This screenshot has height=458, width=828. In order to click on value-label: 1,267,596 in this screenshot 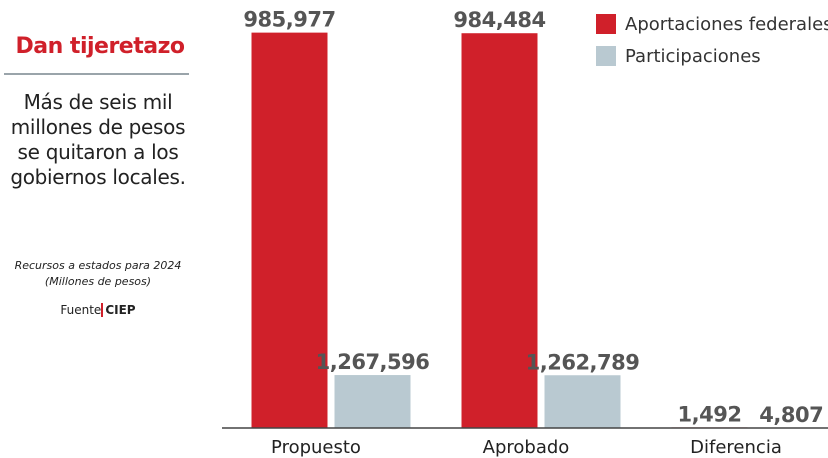, I will do `click(373, 362)`.